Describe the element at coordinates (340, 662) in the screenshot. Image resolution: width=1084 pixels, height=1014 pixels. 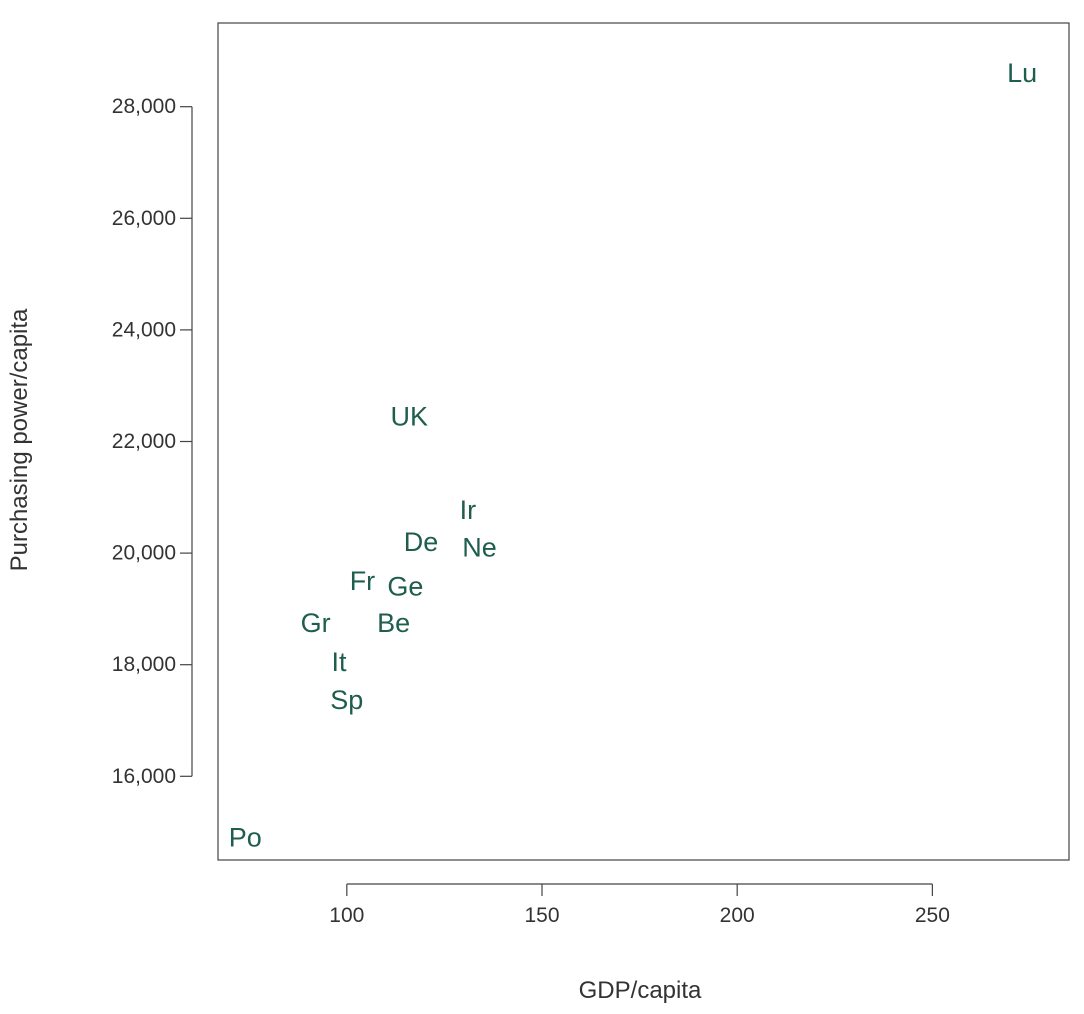
I see `data-point-label: It` at that location.